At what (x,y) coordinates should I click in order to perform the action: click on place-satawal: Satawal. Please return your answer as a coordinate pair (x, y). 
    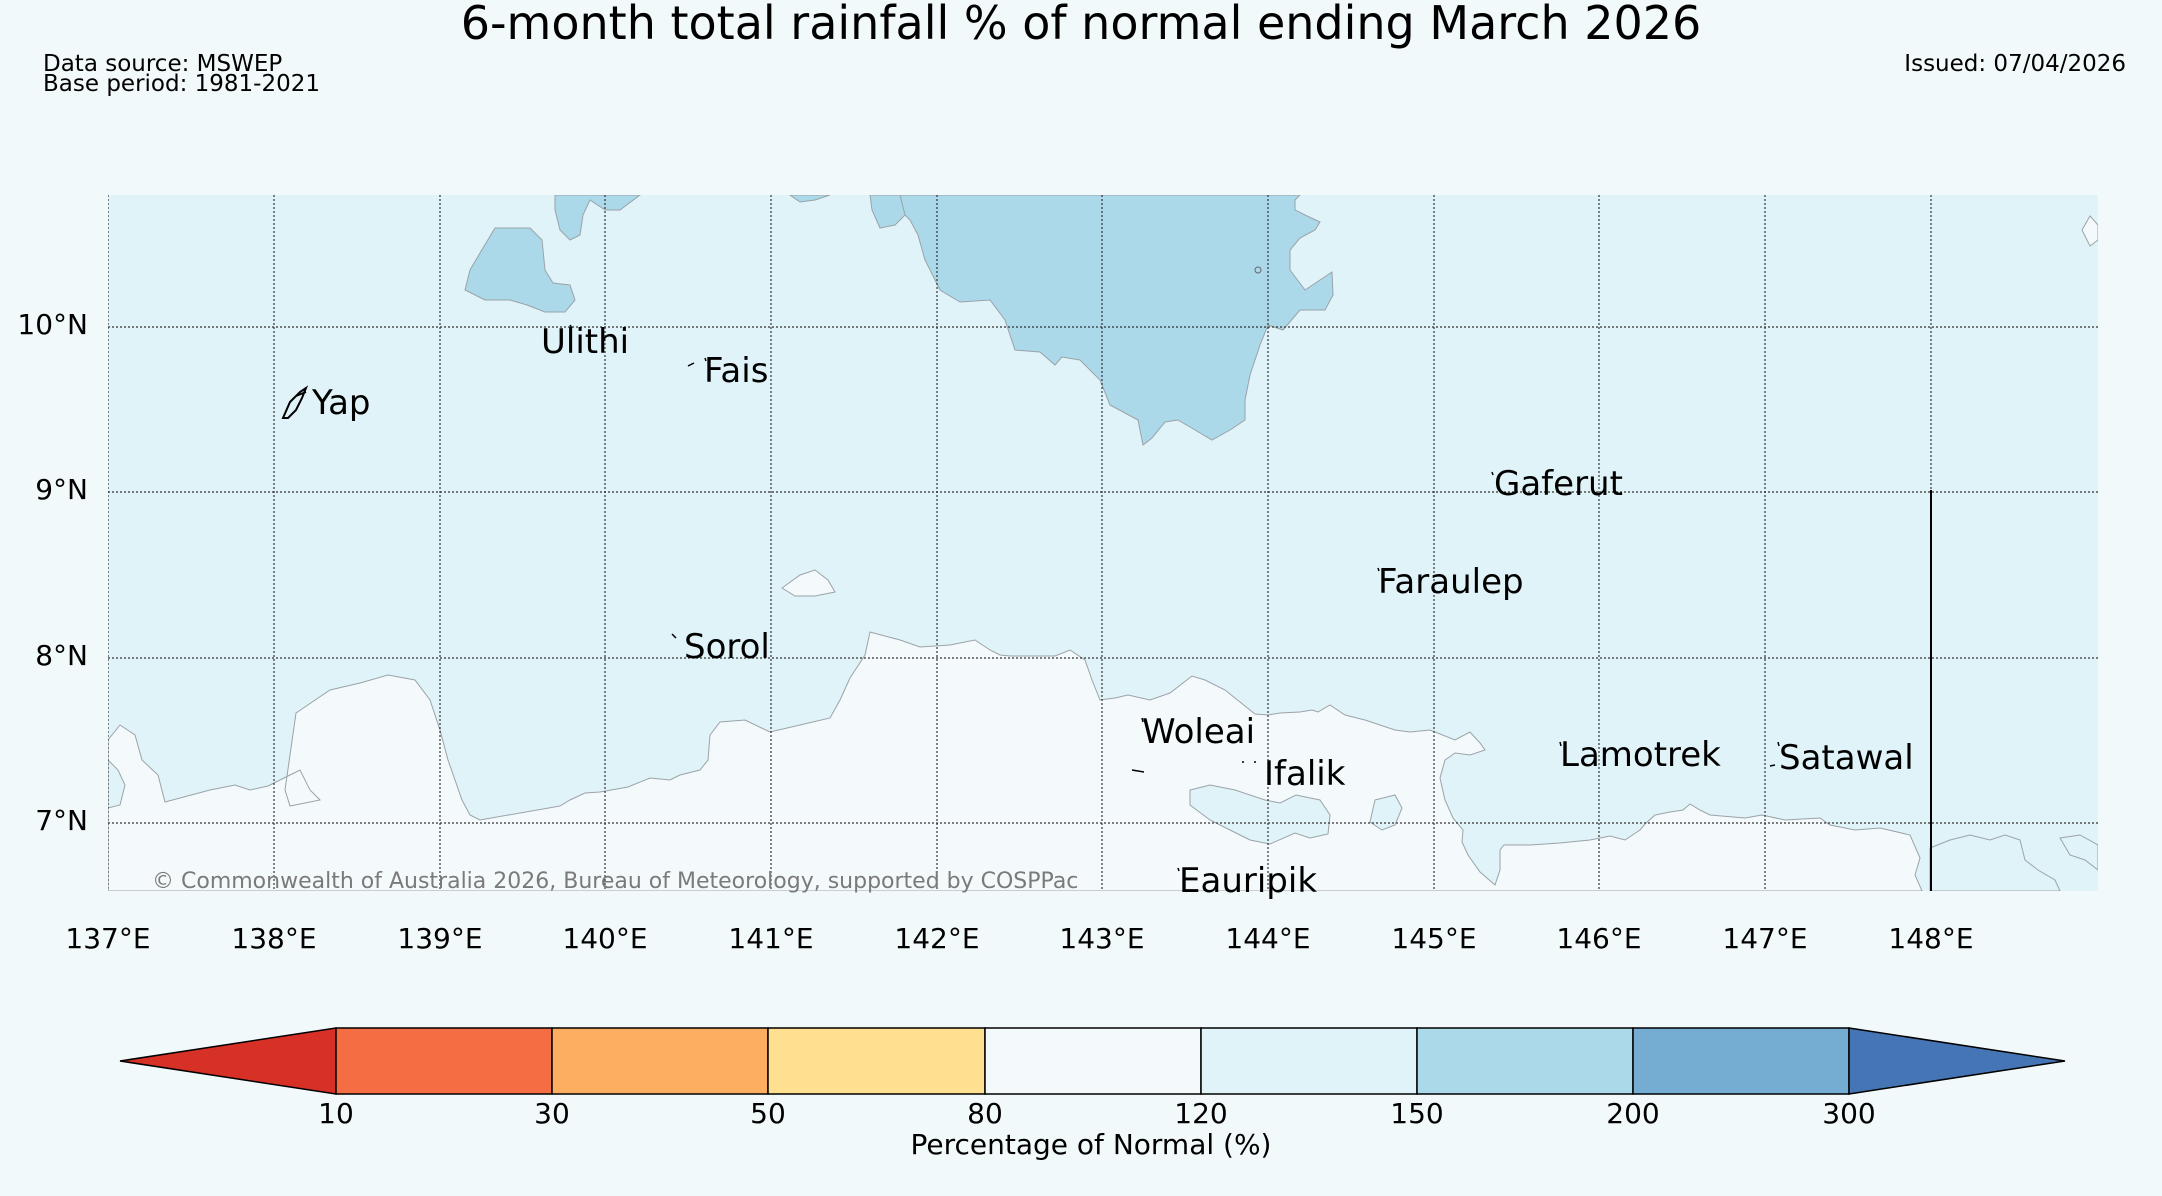
    Looking at the image, I should click on (1846, 758).